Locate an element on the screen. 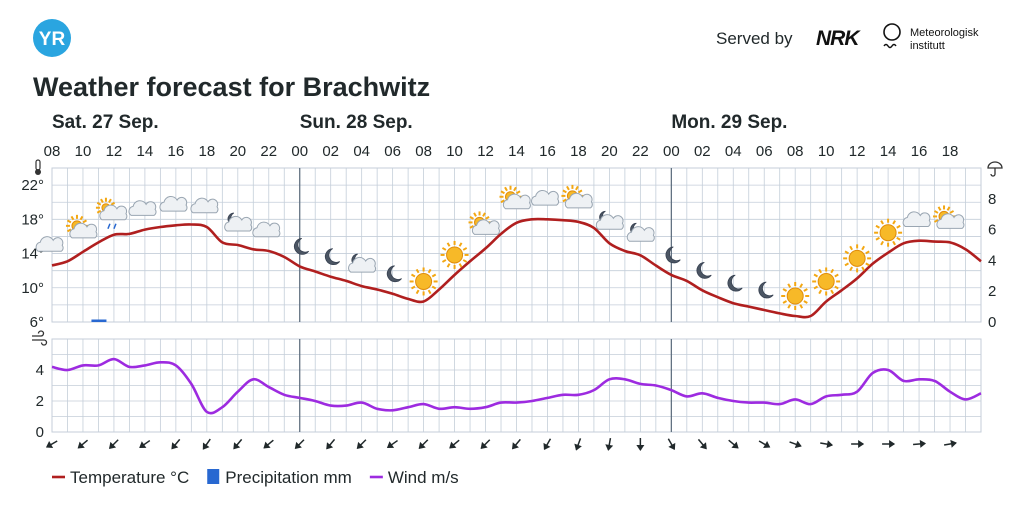  temperature-axis-label: 22° is located at coordinates (32, 185).